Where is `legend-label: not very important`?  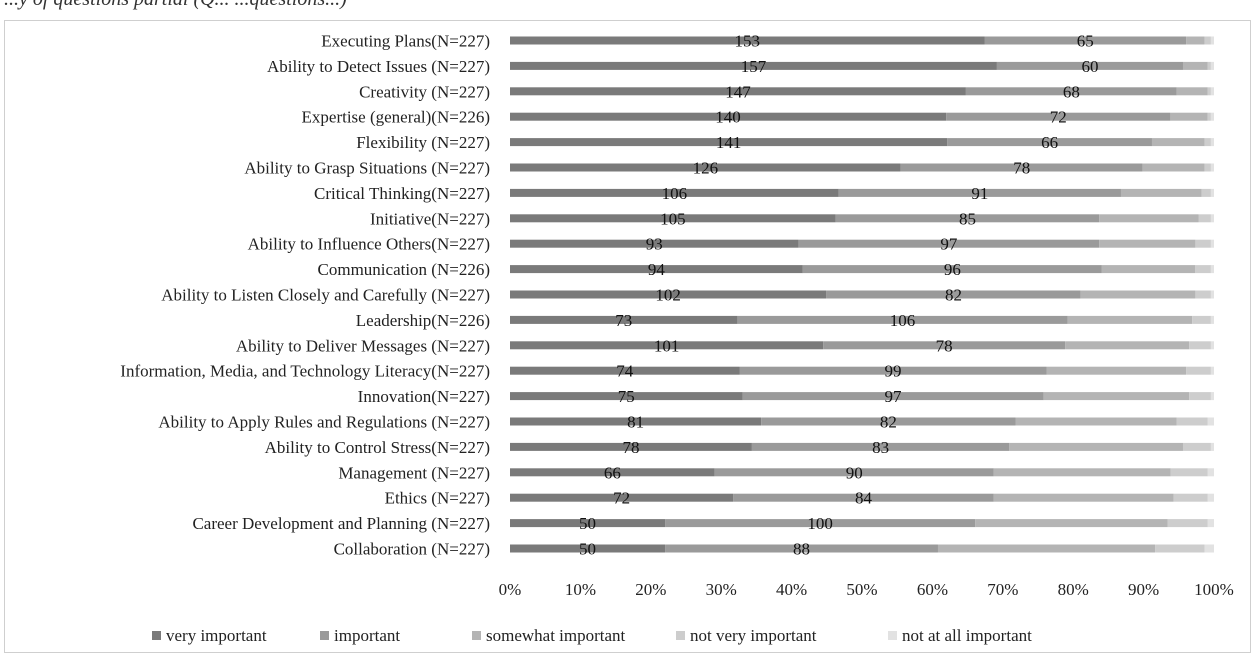 legend-label: not very important is located at coordinates (753, 635).